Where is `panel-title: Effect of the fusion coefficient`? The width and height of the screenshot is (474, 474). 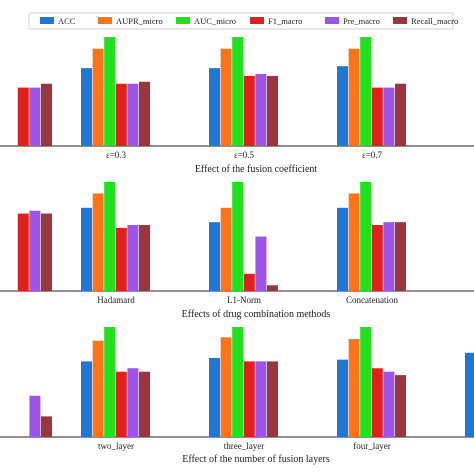 panel-title: Effect of the fusion coefficient is located at coordinates (256, 169).